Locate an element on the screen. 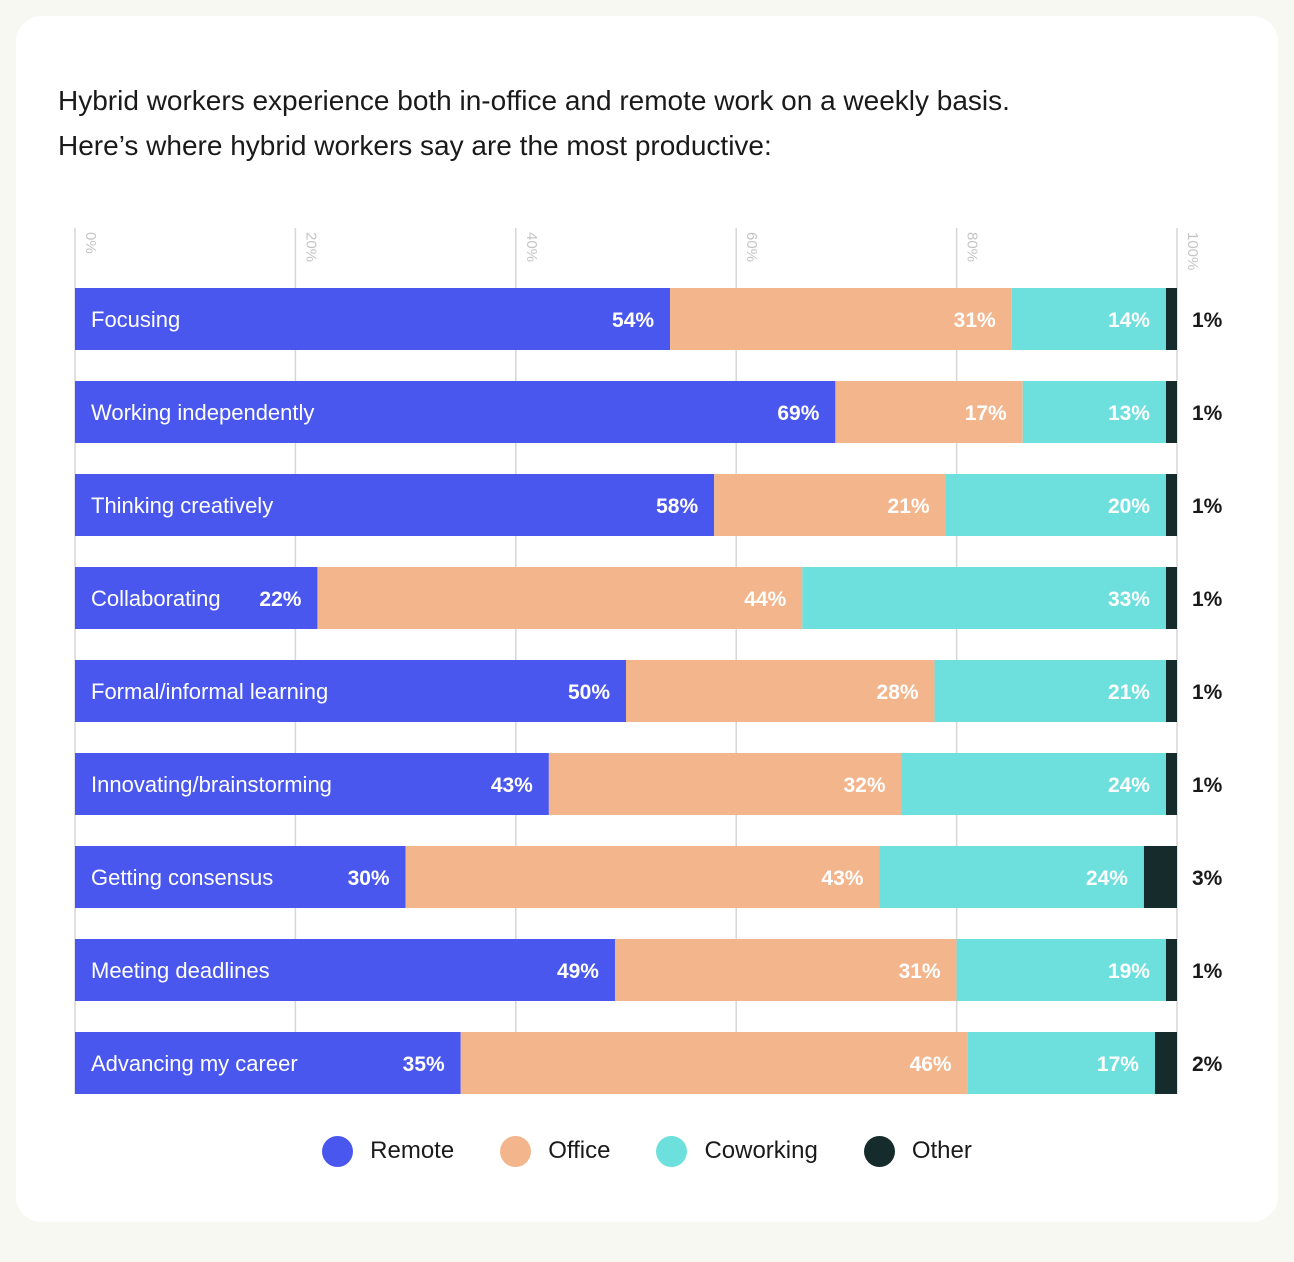  data-label-remote: 22% is located at coordinates (280, 599).